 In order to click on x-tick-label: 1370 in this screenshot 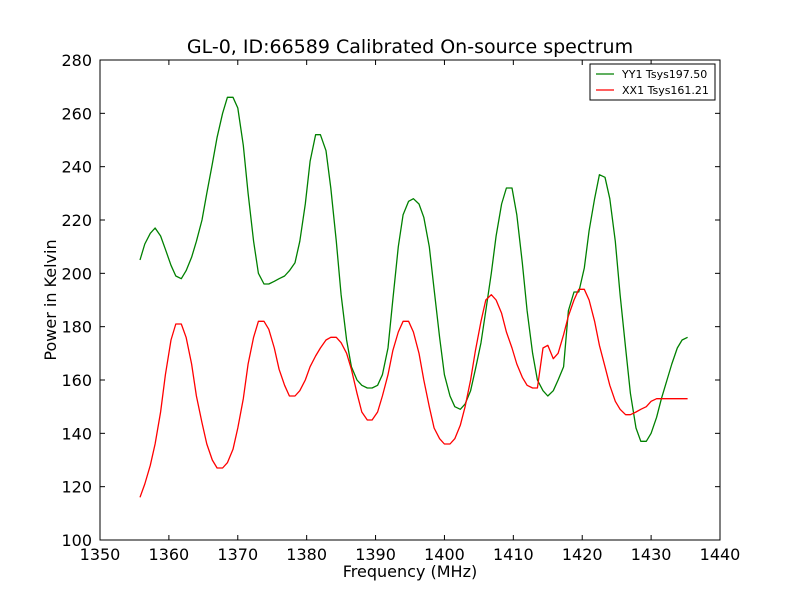, I will do `click(237, 554)`.